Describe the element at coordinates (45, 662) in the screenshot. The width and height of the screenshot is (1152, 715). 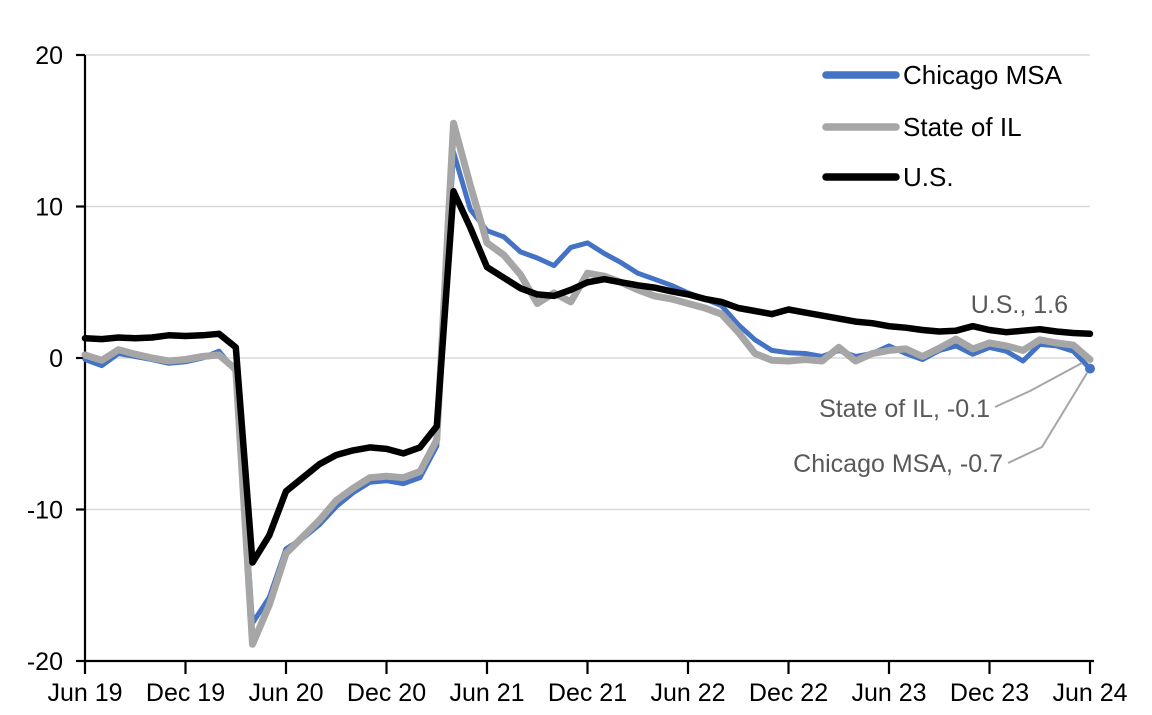
I see `y-tick-label: -20` at that location.